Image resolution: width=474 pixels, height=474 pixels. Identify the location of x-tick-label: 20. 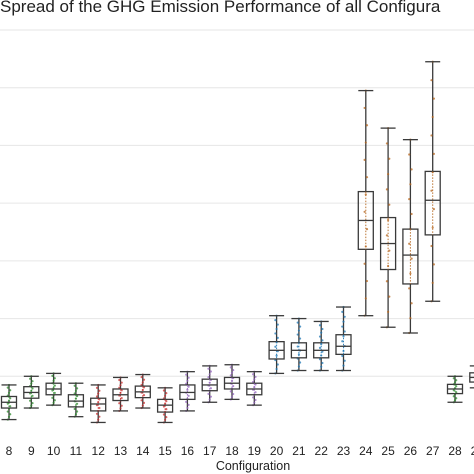
(277, 451).